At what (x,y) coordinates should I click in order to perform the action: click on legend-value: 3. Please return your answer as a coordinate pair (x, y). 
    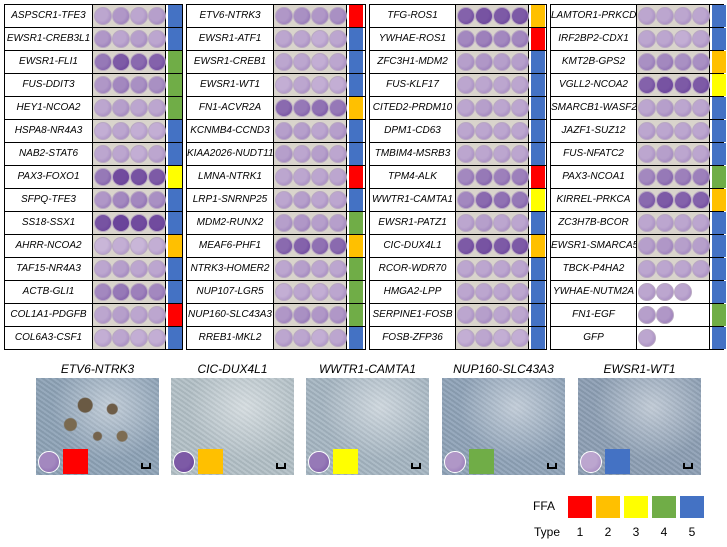
    Looking at the image, I should click on (636, 532).